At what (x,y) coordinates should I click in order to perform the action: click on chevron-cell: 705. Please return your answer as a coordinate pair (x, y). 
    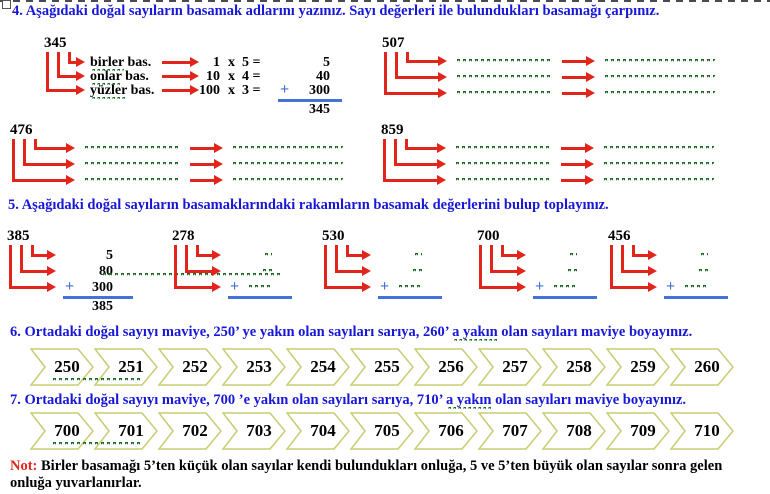
    Looking at the image, I should click on (382, 431).